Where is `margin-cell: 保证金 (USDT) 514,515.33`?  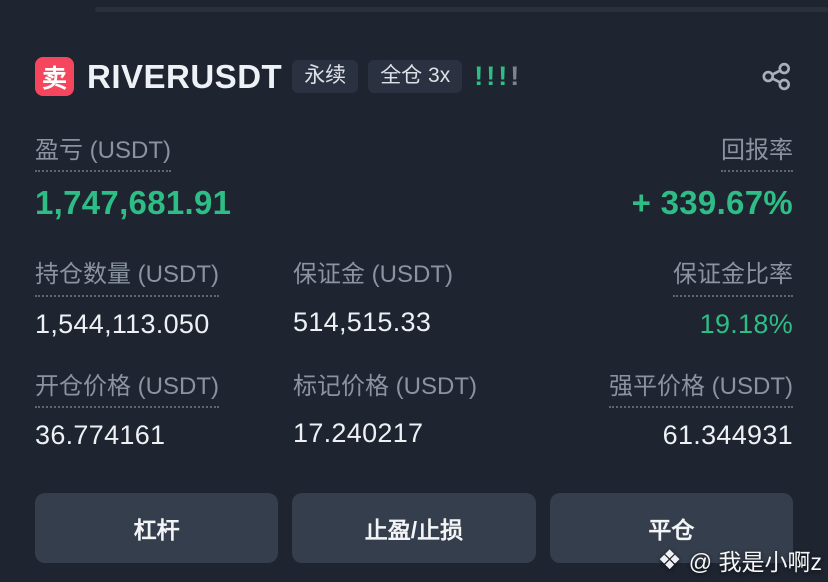 margin-cell: 保证金 (USDT) 514,515.33 is located at coordinates (483, 299).